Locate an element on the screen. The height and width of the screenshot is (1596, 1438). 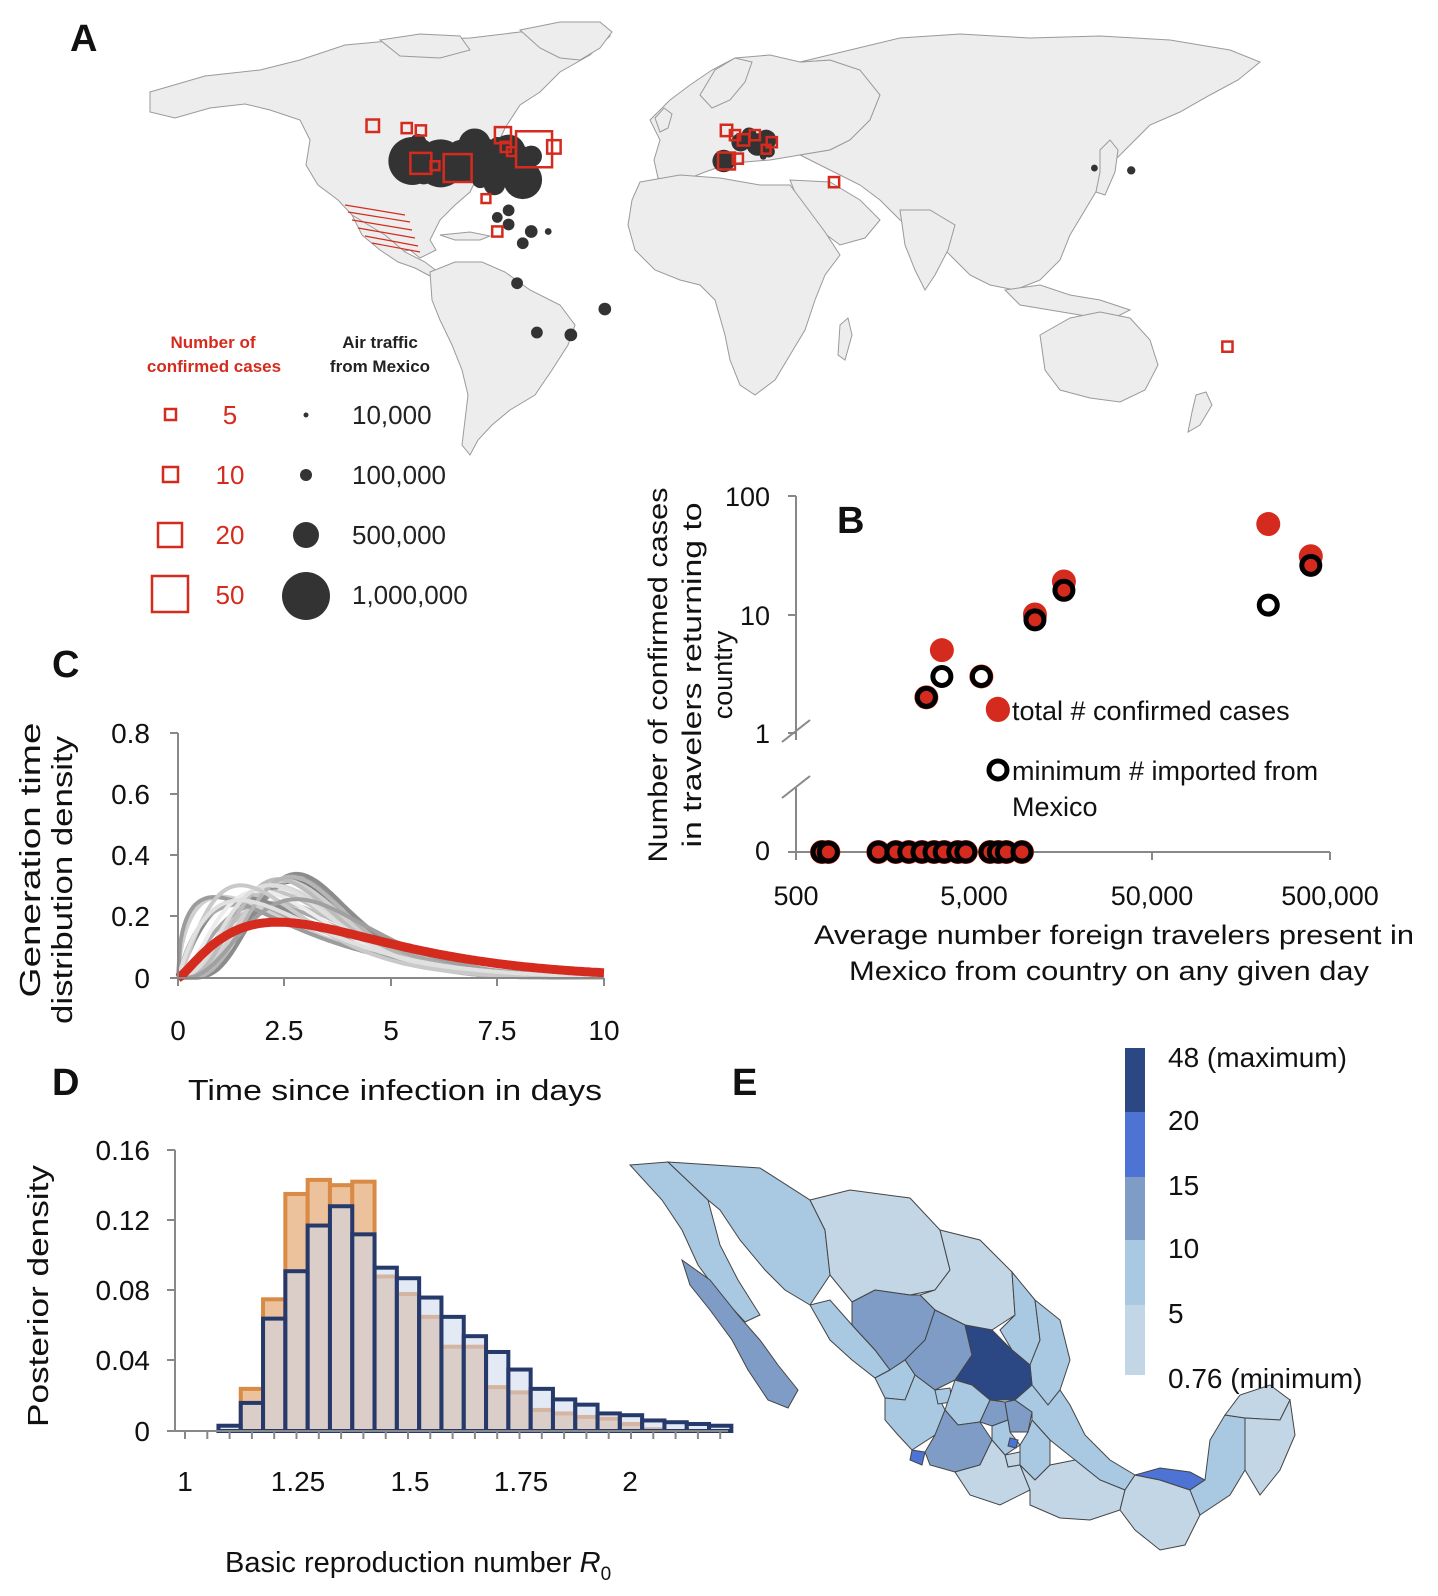
legend-case-label-5: 5 is located at coordinates (230, 415).